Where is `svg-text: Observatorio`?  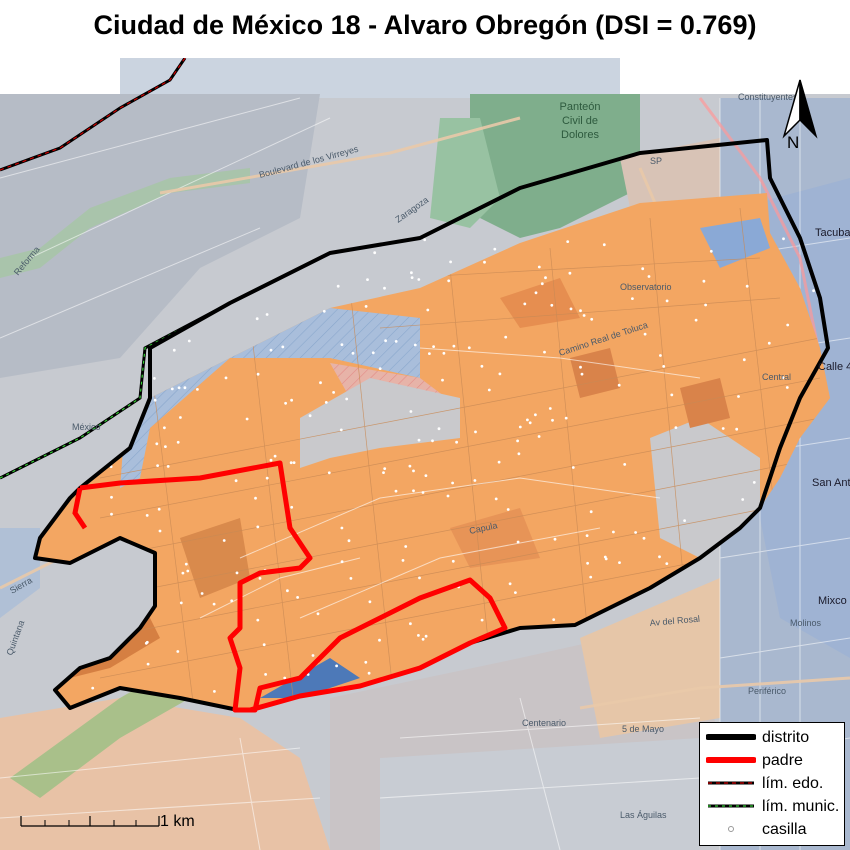 svg-text: Observatorio is located at coordinates (646, 287).